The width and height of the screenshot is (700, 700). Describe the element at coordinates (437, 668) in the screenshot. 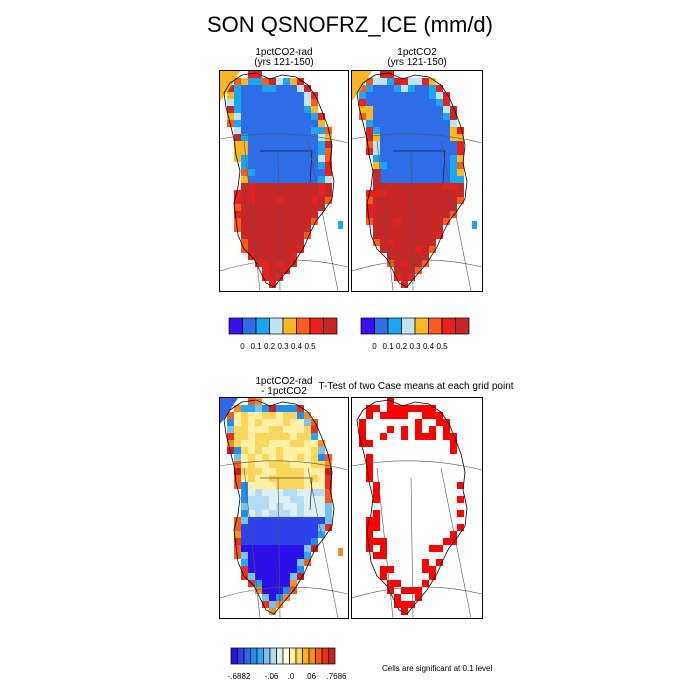

I see `significance-note: Cells are significant at 0.1 level` at that location.